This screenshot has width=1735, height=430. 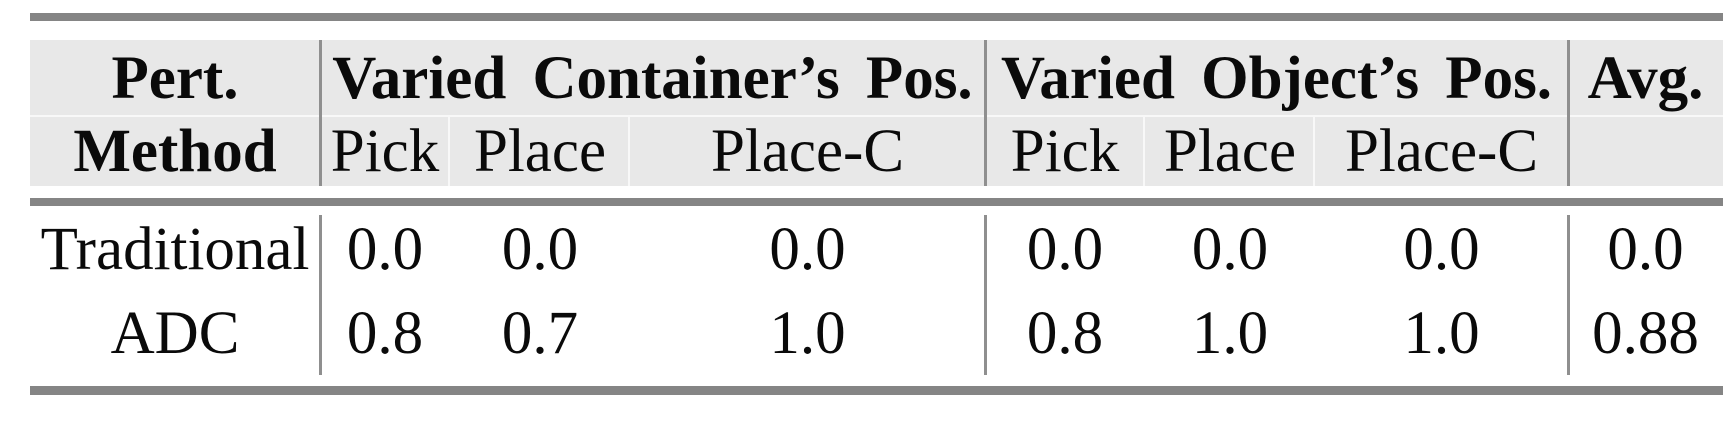 What do you see at coordinates (1645, 151) in the screenshot?
I see `header-avg-spacer` at bounding box center [1645, 151].